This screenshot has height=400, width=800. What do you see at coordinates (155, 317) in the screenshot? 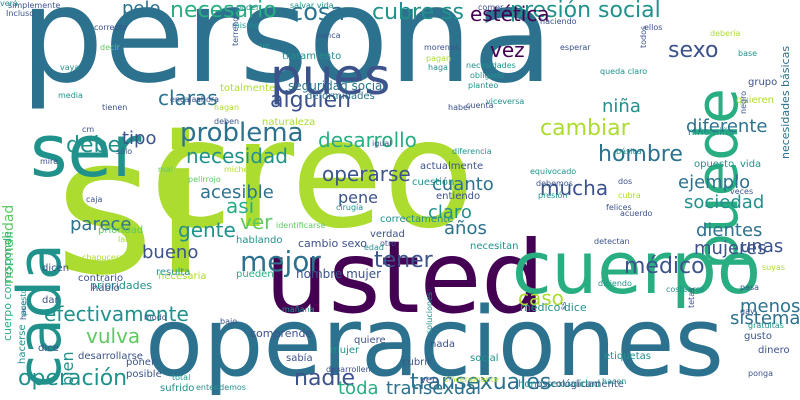
I see `cloud-word: modo` at bounding box center [155, 317].